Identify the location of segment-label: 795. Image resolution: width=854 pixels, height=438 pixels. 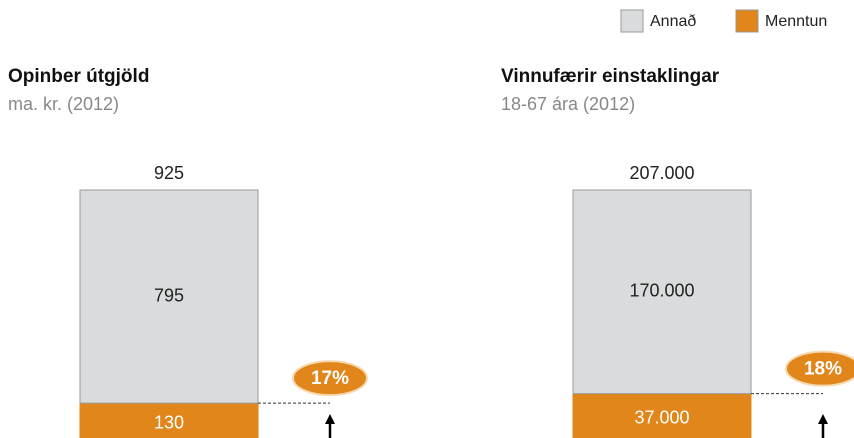
(169, 295).